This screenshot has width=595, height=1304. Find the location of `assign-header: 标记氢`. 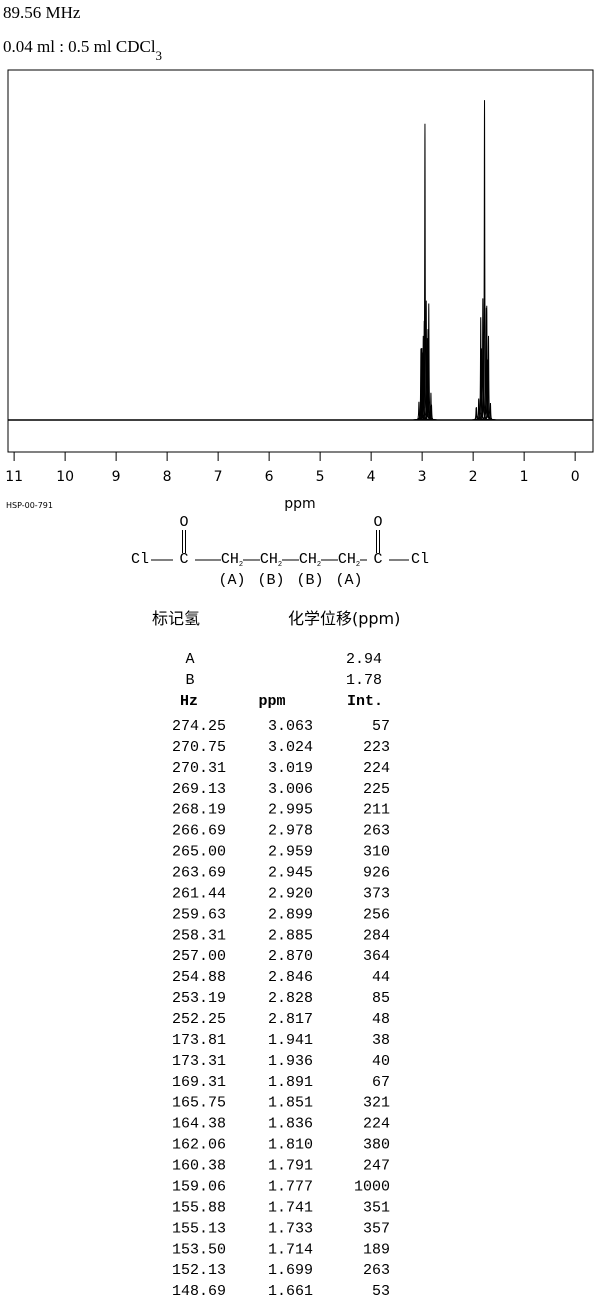

assign-header: 标记氢 is located at coordinates (176, 618).